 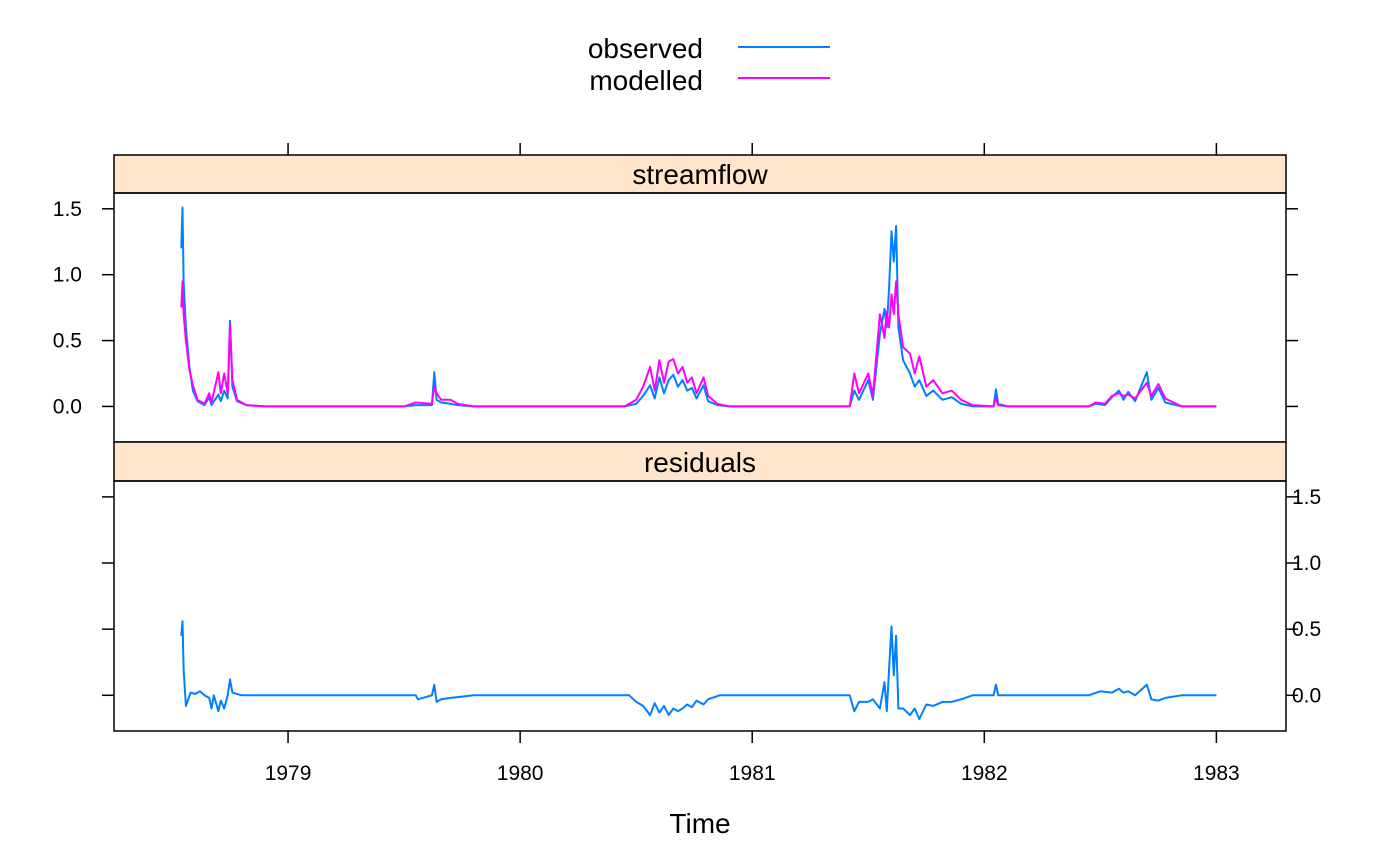 I want to click on x-tick-label: 1982, so click(x=984, y=773).